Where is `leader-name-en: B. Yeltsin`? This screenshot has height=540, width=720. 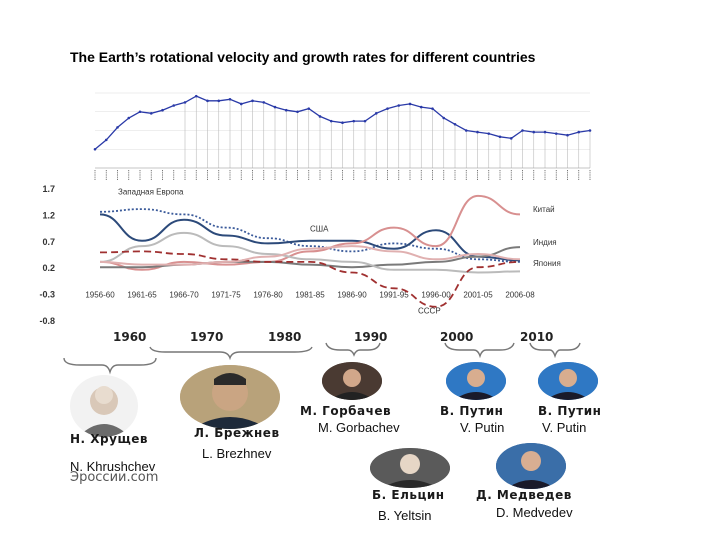 leader-name-en: B. Yeltsin is located at coordinates (405, 515).